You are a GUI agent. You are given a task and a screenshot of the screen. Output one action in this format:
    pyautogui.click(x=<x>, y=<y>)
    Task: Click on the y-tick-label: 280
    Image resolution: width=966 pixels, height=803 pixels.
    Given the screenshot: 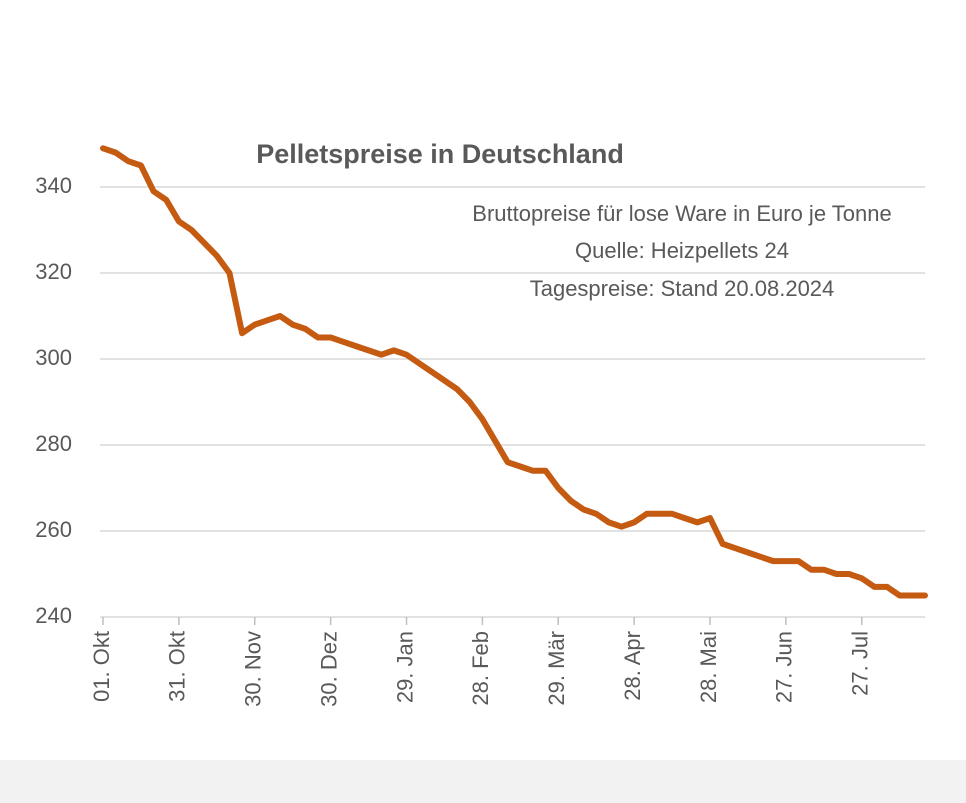 What is the action you would take?
    pyautogui.click(x=53, y=443)
    